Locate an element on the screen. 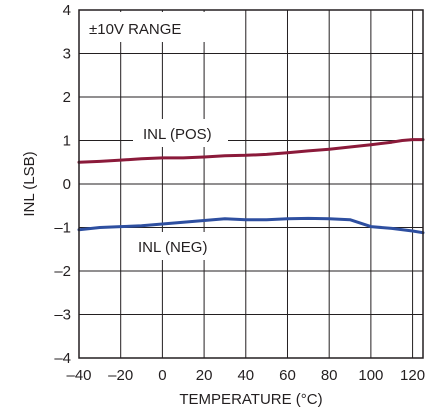  x-tick-label: 20 is located at coordinates (204, 375).